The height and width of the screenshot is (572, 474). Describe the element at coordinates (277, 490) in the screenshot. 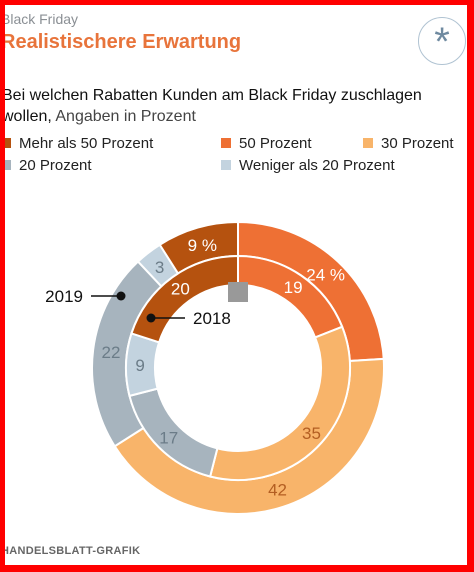

I see `donut-label-2019-1: 42` at that location.